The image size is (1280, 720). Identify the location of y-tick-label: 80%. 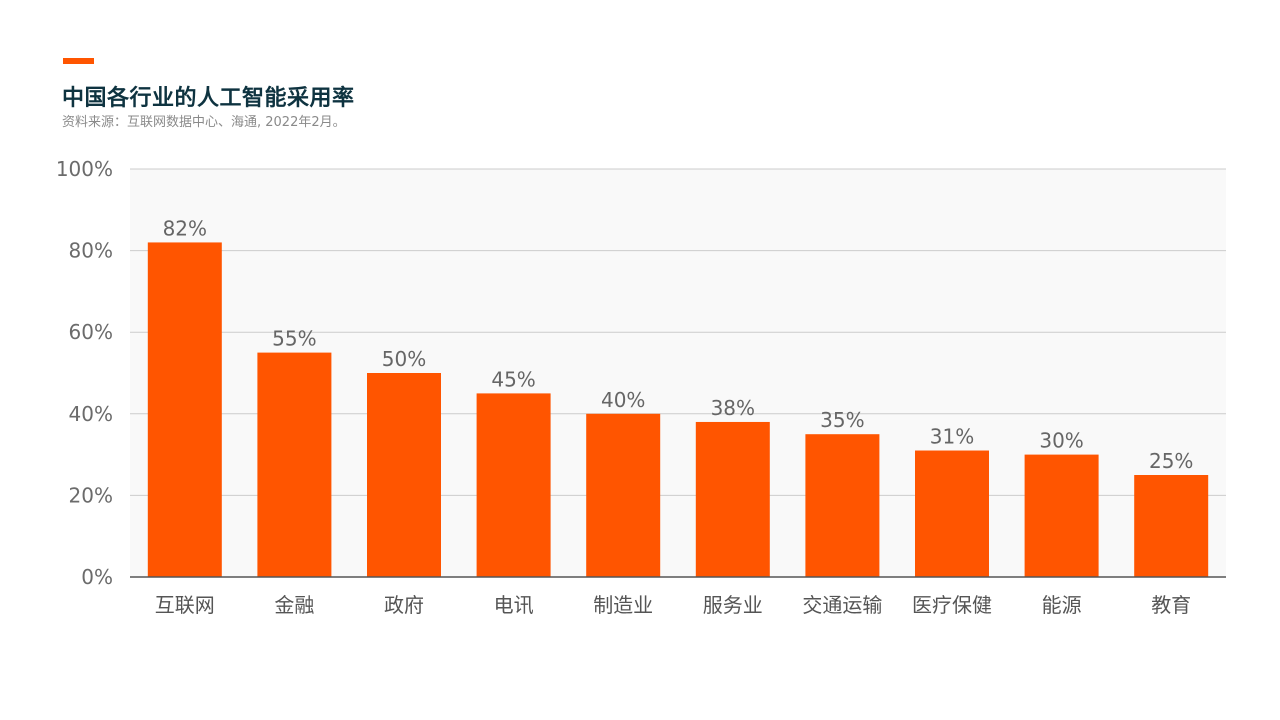
(91, 251).